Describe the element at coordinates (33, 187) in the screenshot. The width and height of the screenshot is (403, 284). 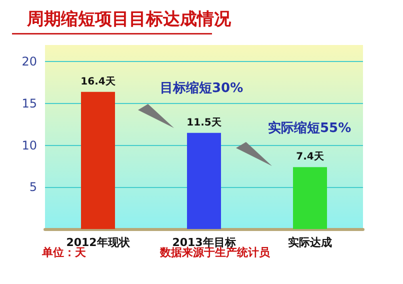
I see `y-tick-label: 5` at that location.